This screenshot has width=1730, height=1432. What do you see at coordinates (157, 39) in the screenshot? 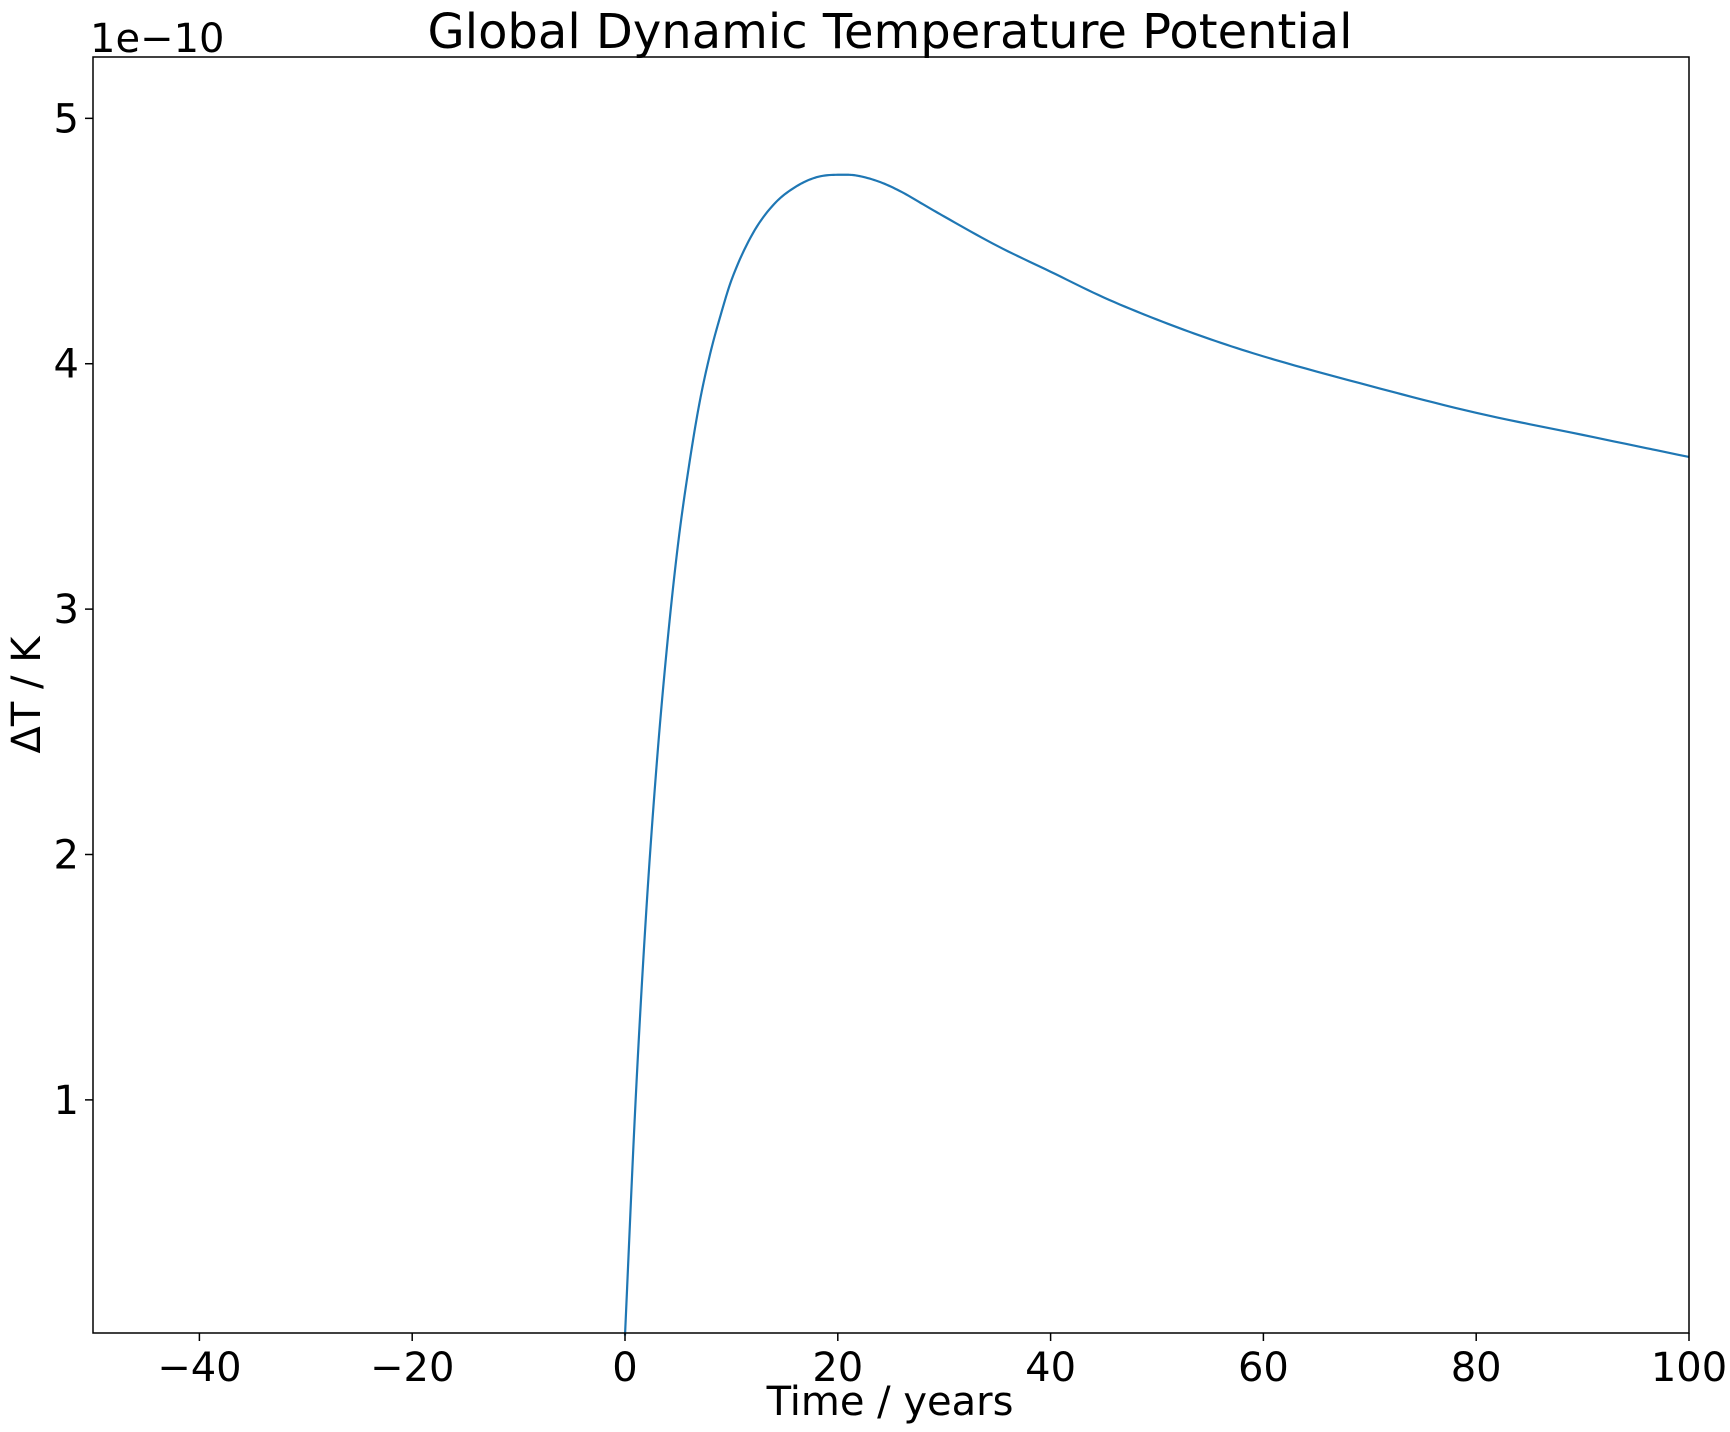
I see `y-offset-label: 1e−10` at bounding box center [157, 39].